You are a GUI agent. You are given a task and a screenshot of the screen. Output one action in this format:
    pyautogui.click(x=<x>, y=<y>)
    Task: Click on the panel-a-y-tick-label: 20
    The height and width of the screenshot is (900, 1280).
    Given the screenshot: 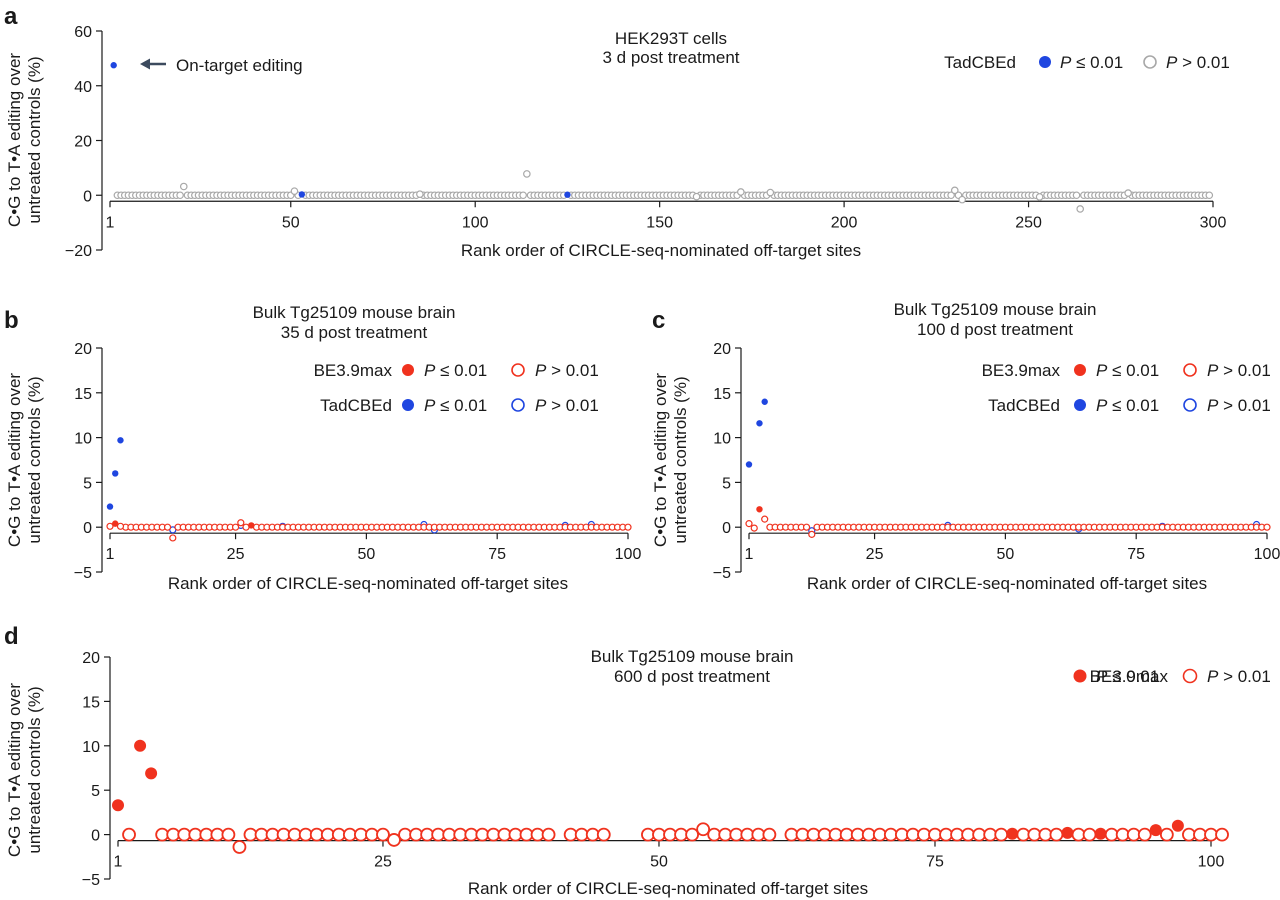 What is the action you would take?
    pyautogui.click(x=83, y=142)
    